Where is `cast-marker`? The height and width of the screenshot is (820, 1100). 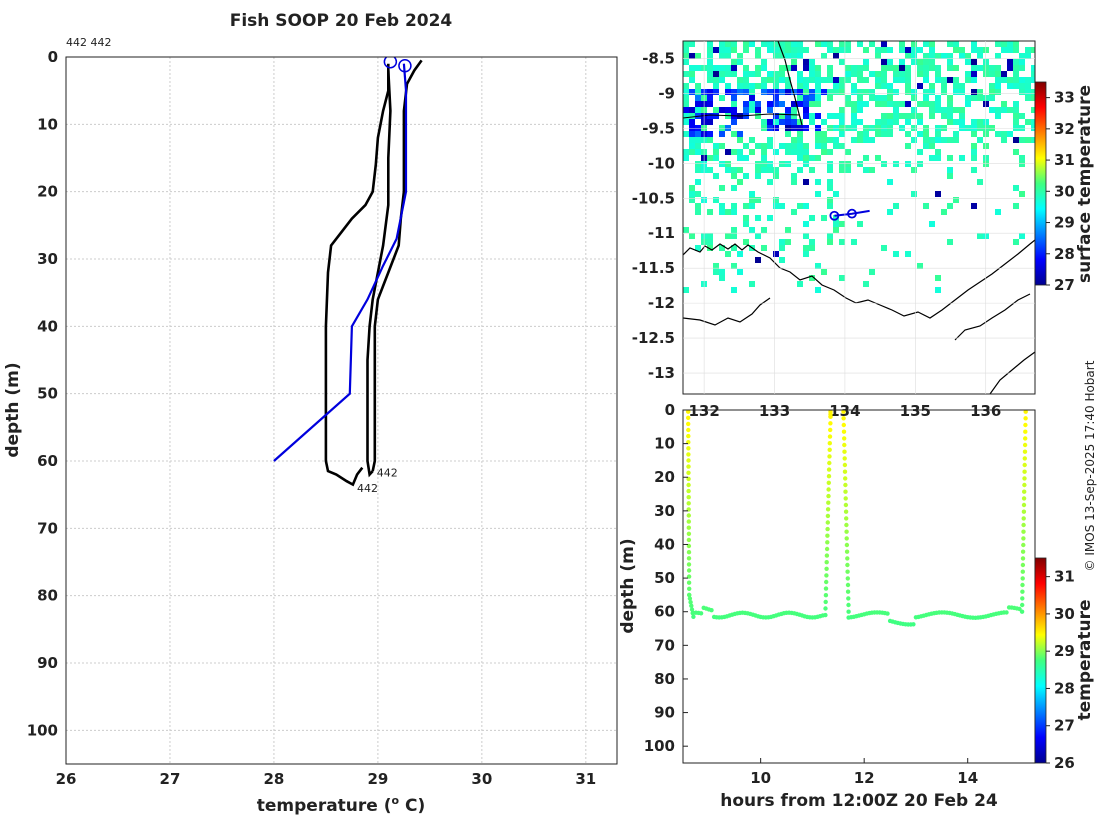
cast-marker is located at coordinates (390, 63).